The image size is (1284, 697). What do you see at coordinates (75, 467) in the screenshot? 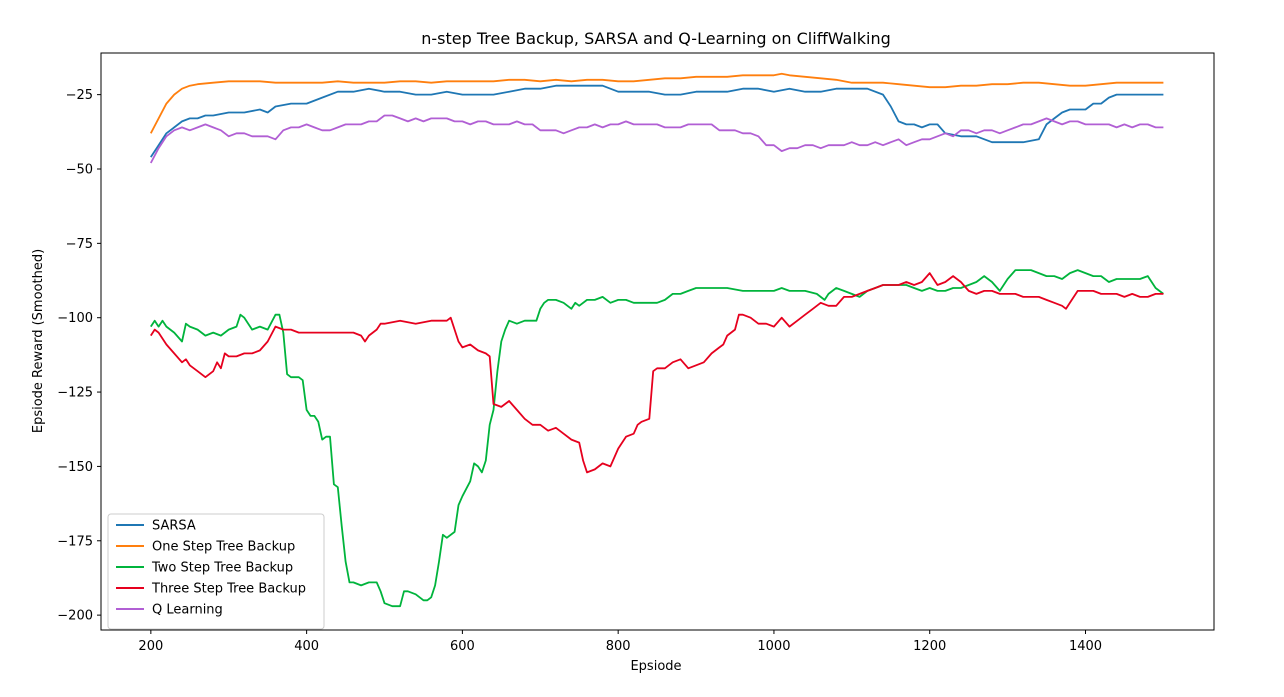
I see `y-tick-label: −150` at bounding box center [75, 467].